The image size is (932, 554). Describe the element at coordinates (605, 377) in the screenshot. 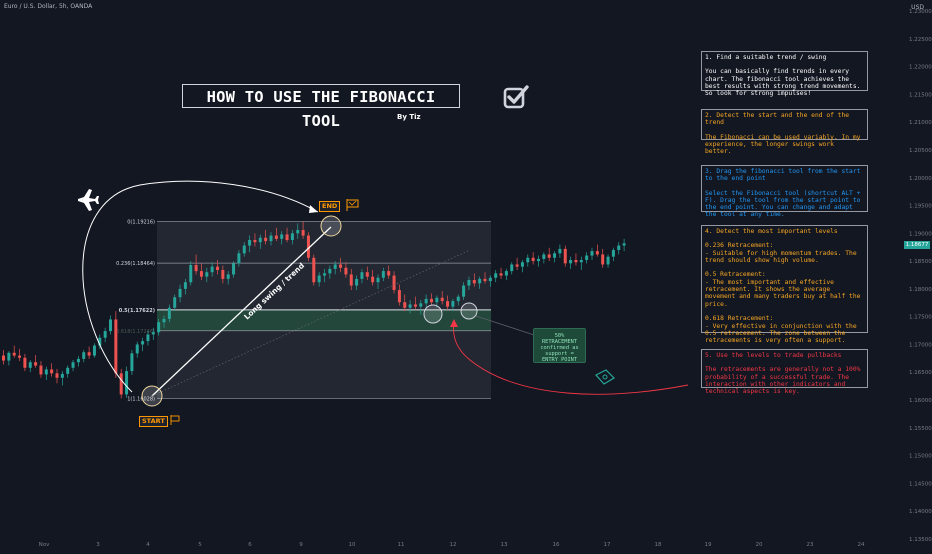

I see `money-icon` at that location.